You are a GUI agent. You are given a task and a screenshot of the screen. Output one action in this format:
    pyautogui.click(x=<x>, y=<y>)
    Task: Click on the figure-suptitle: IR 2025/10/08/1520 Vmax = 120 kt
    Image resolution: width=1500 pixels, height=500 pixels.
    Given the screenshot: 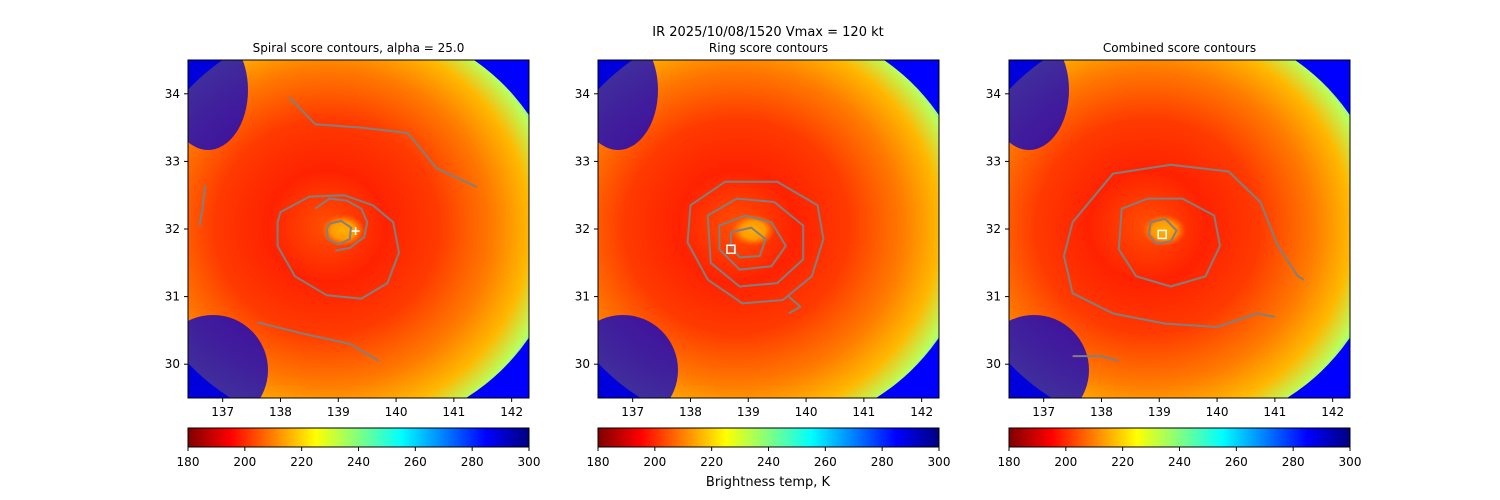 What is the action you would take?
    pyautogui.click(x=767, y=32)
    